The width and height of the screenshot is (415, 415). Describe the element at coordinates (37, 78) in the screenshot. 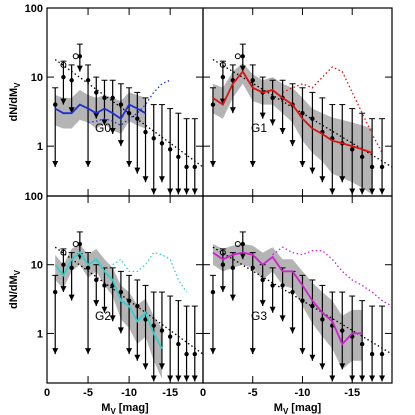

I see `y-tick-label: 10` at that location.